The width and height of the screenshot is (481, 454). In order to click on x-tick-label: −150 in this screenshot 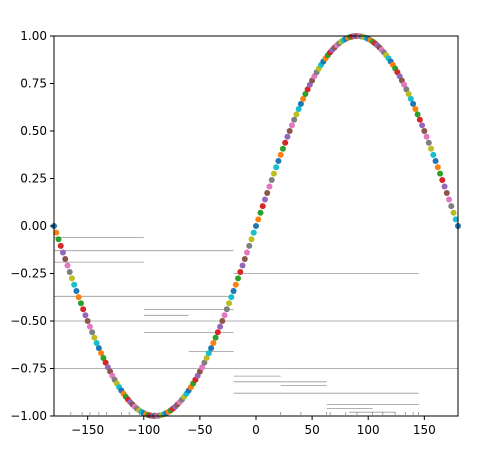, I will do `click(87, 430)`.